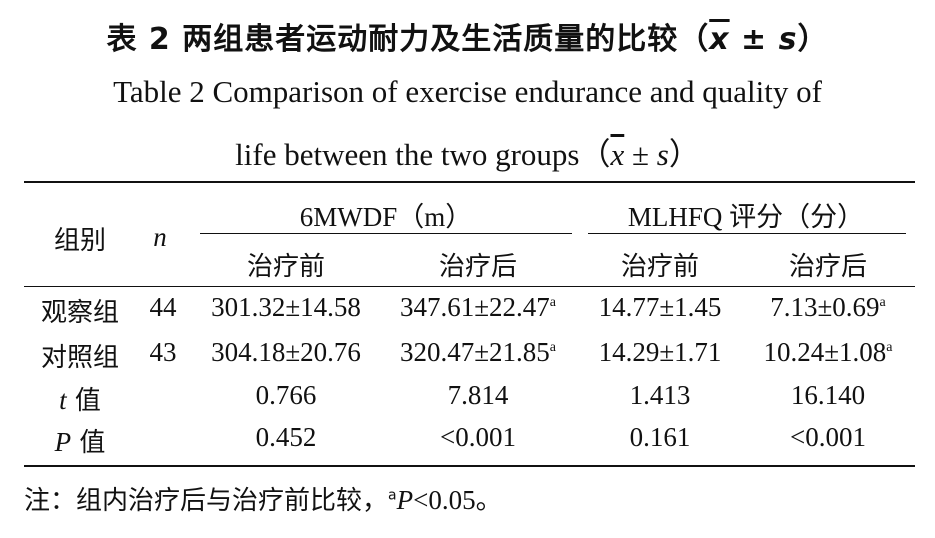 The width and height of the screenshot is (935, 538). What do you see at coordinates (478, 267) in the screenshot?
I see `header-6mwd-after: 治疗后` at bounding box center [478, 267].